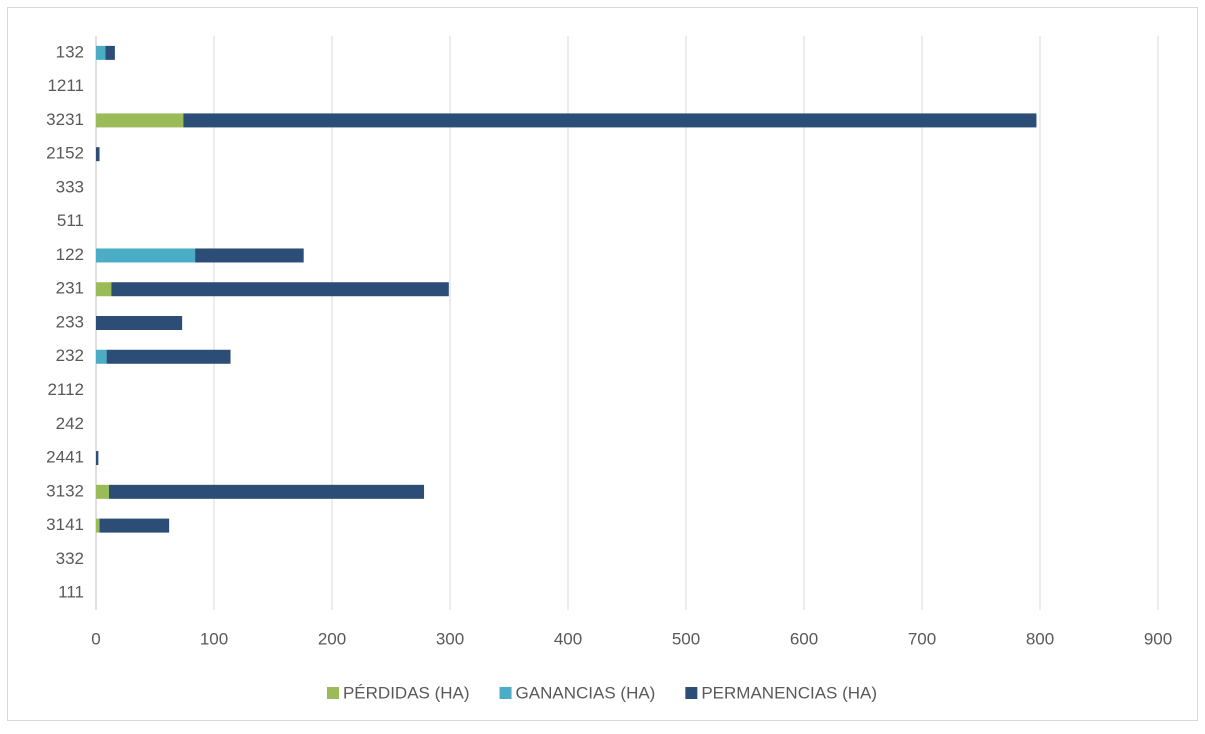 Image resolution: width=1205 pixels, height=734 pixels. I want to click on y-tick-label: 511, so click(70, 220).